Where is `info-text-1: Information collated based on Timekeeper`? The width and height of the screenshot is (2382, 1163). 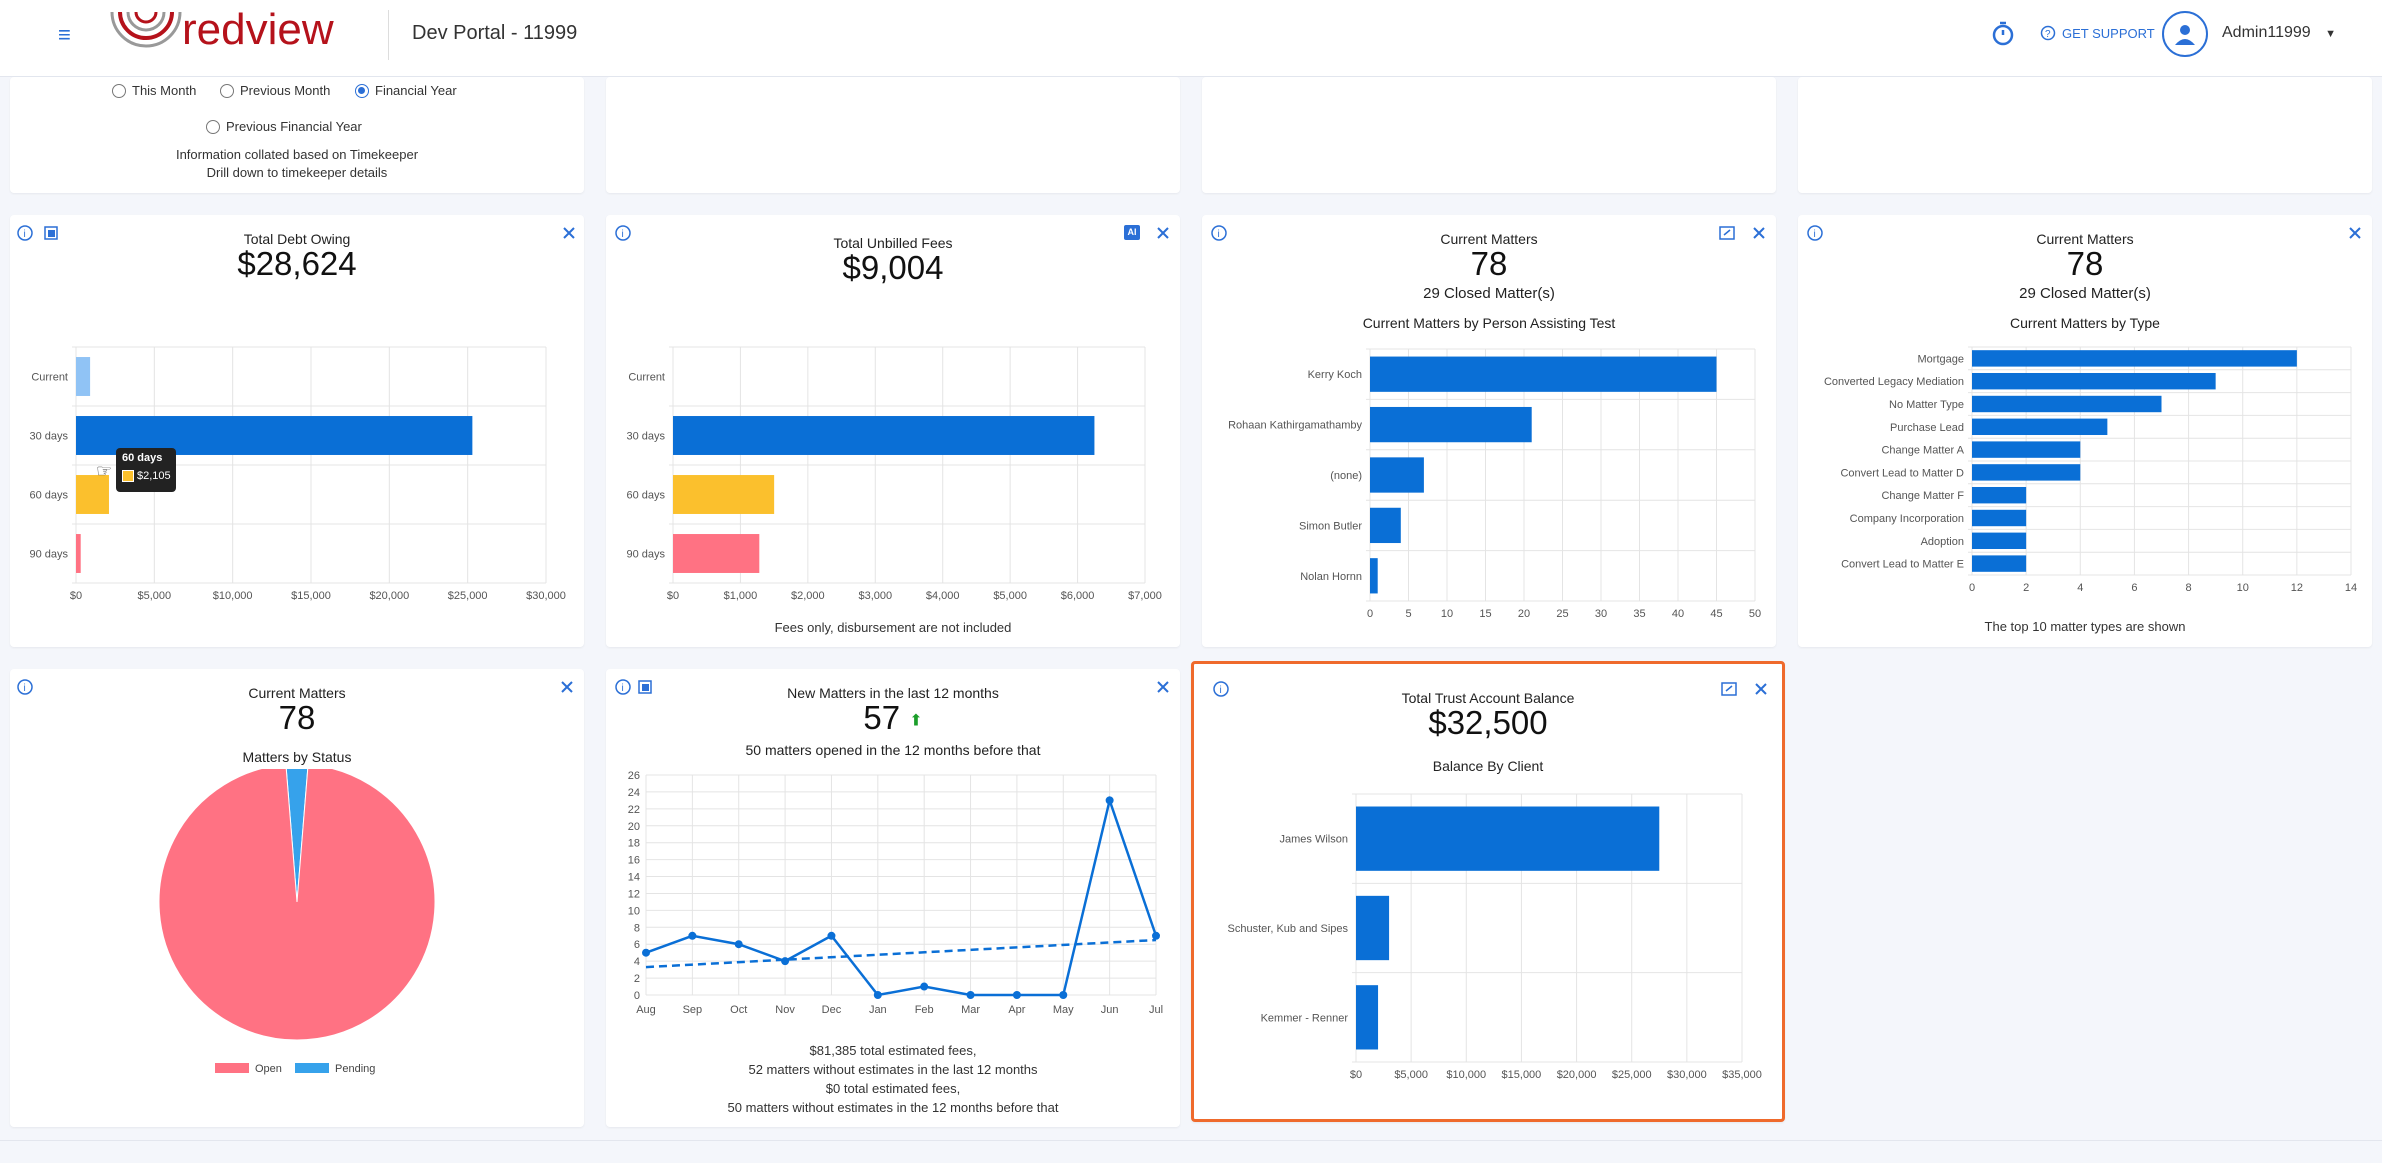 info-text-1: Information collated based on Timekeeper is located at coordinates (297, 154).